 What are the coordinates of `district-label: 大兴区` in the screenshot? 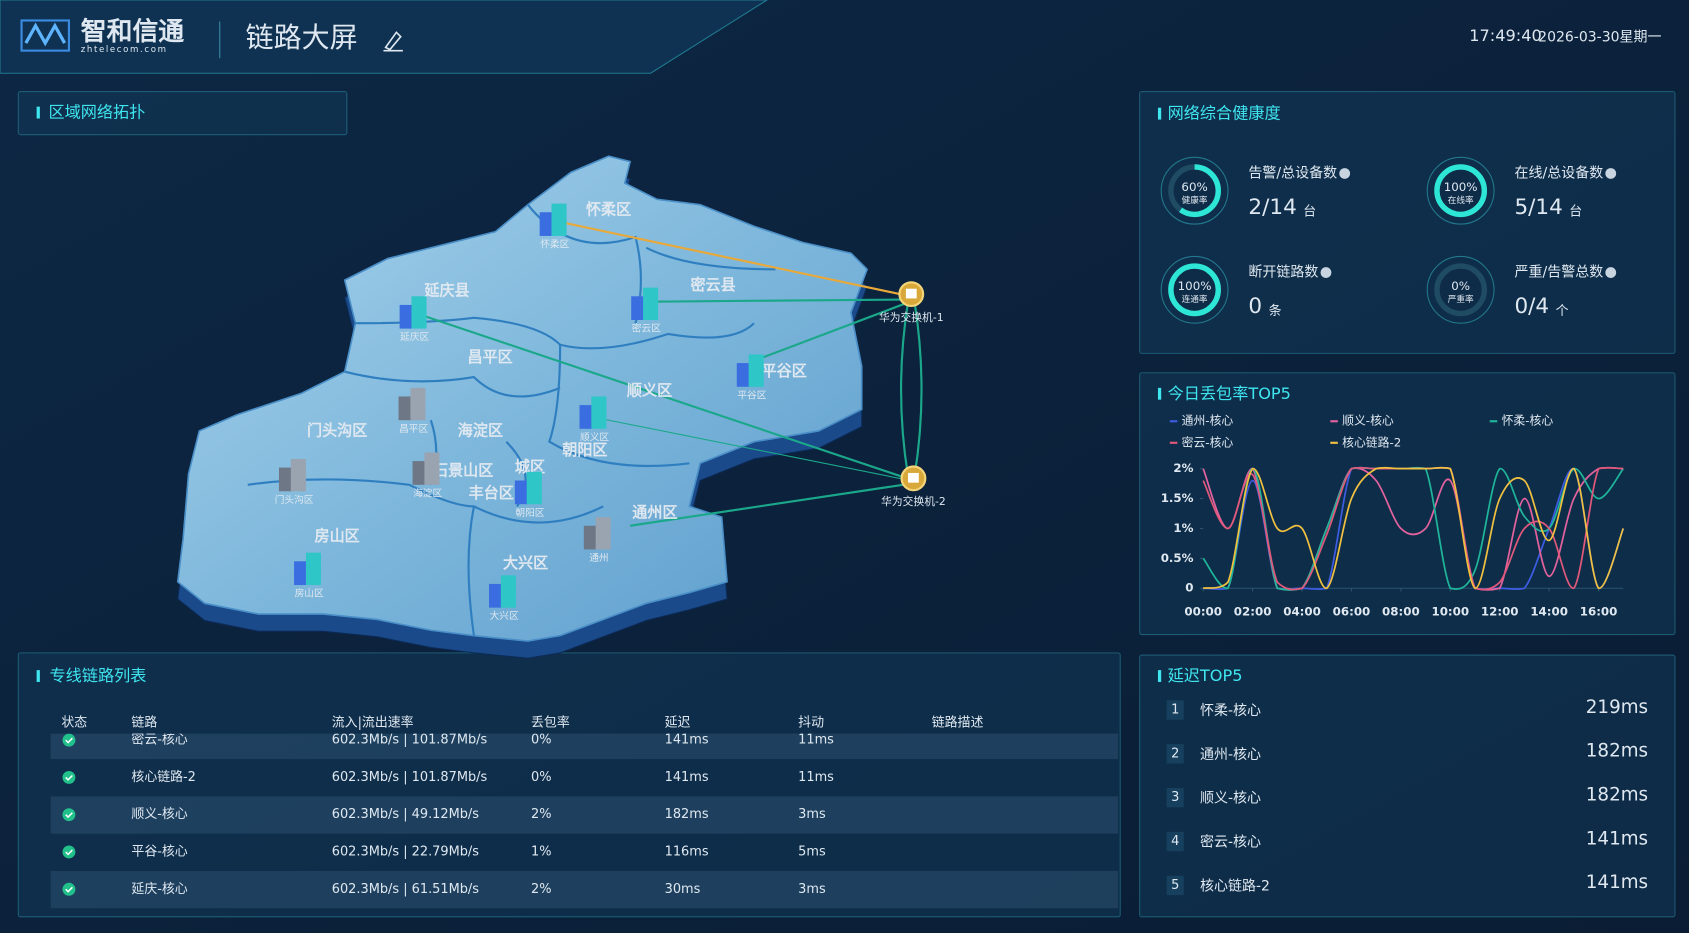 It's located at (525, 563).